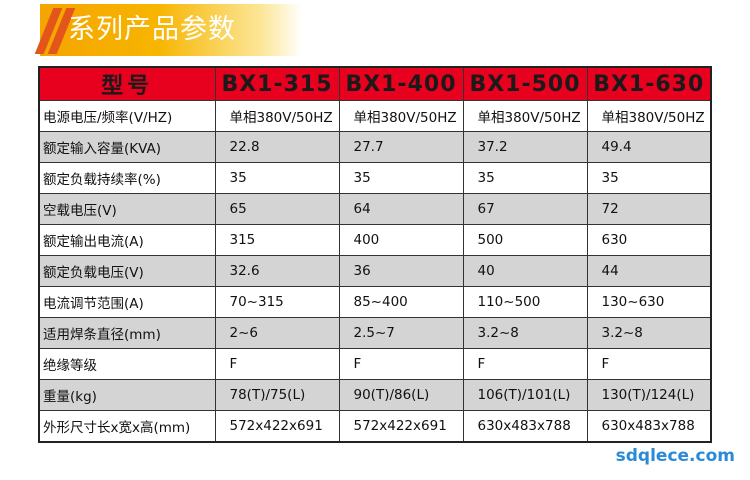 The image size is (750, 480). Describe the element at coordinates (525, 395) in the screenshot. I see `table-cell: 106(T)/101(L)` at that location.